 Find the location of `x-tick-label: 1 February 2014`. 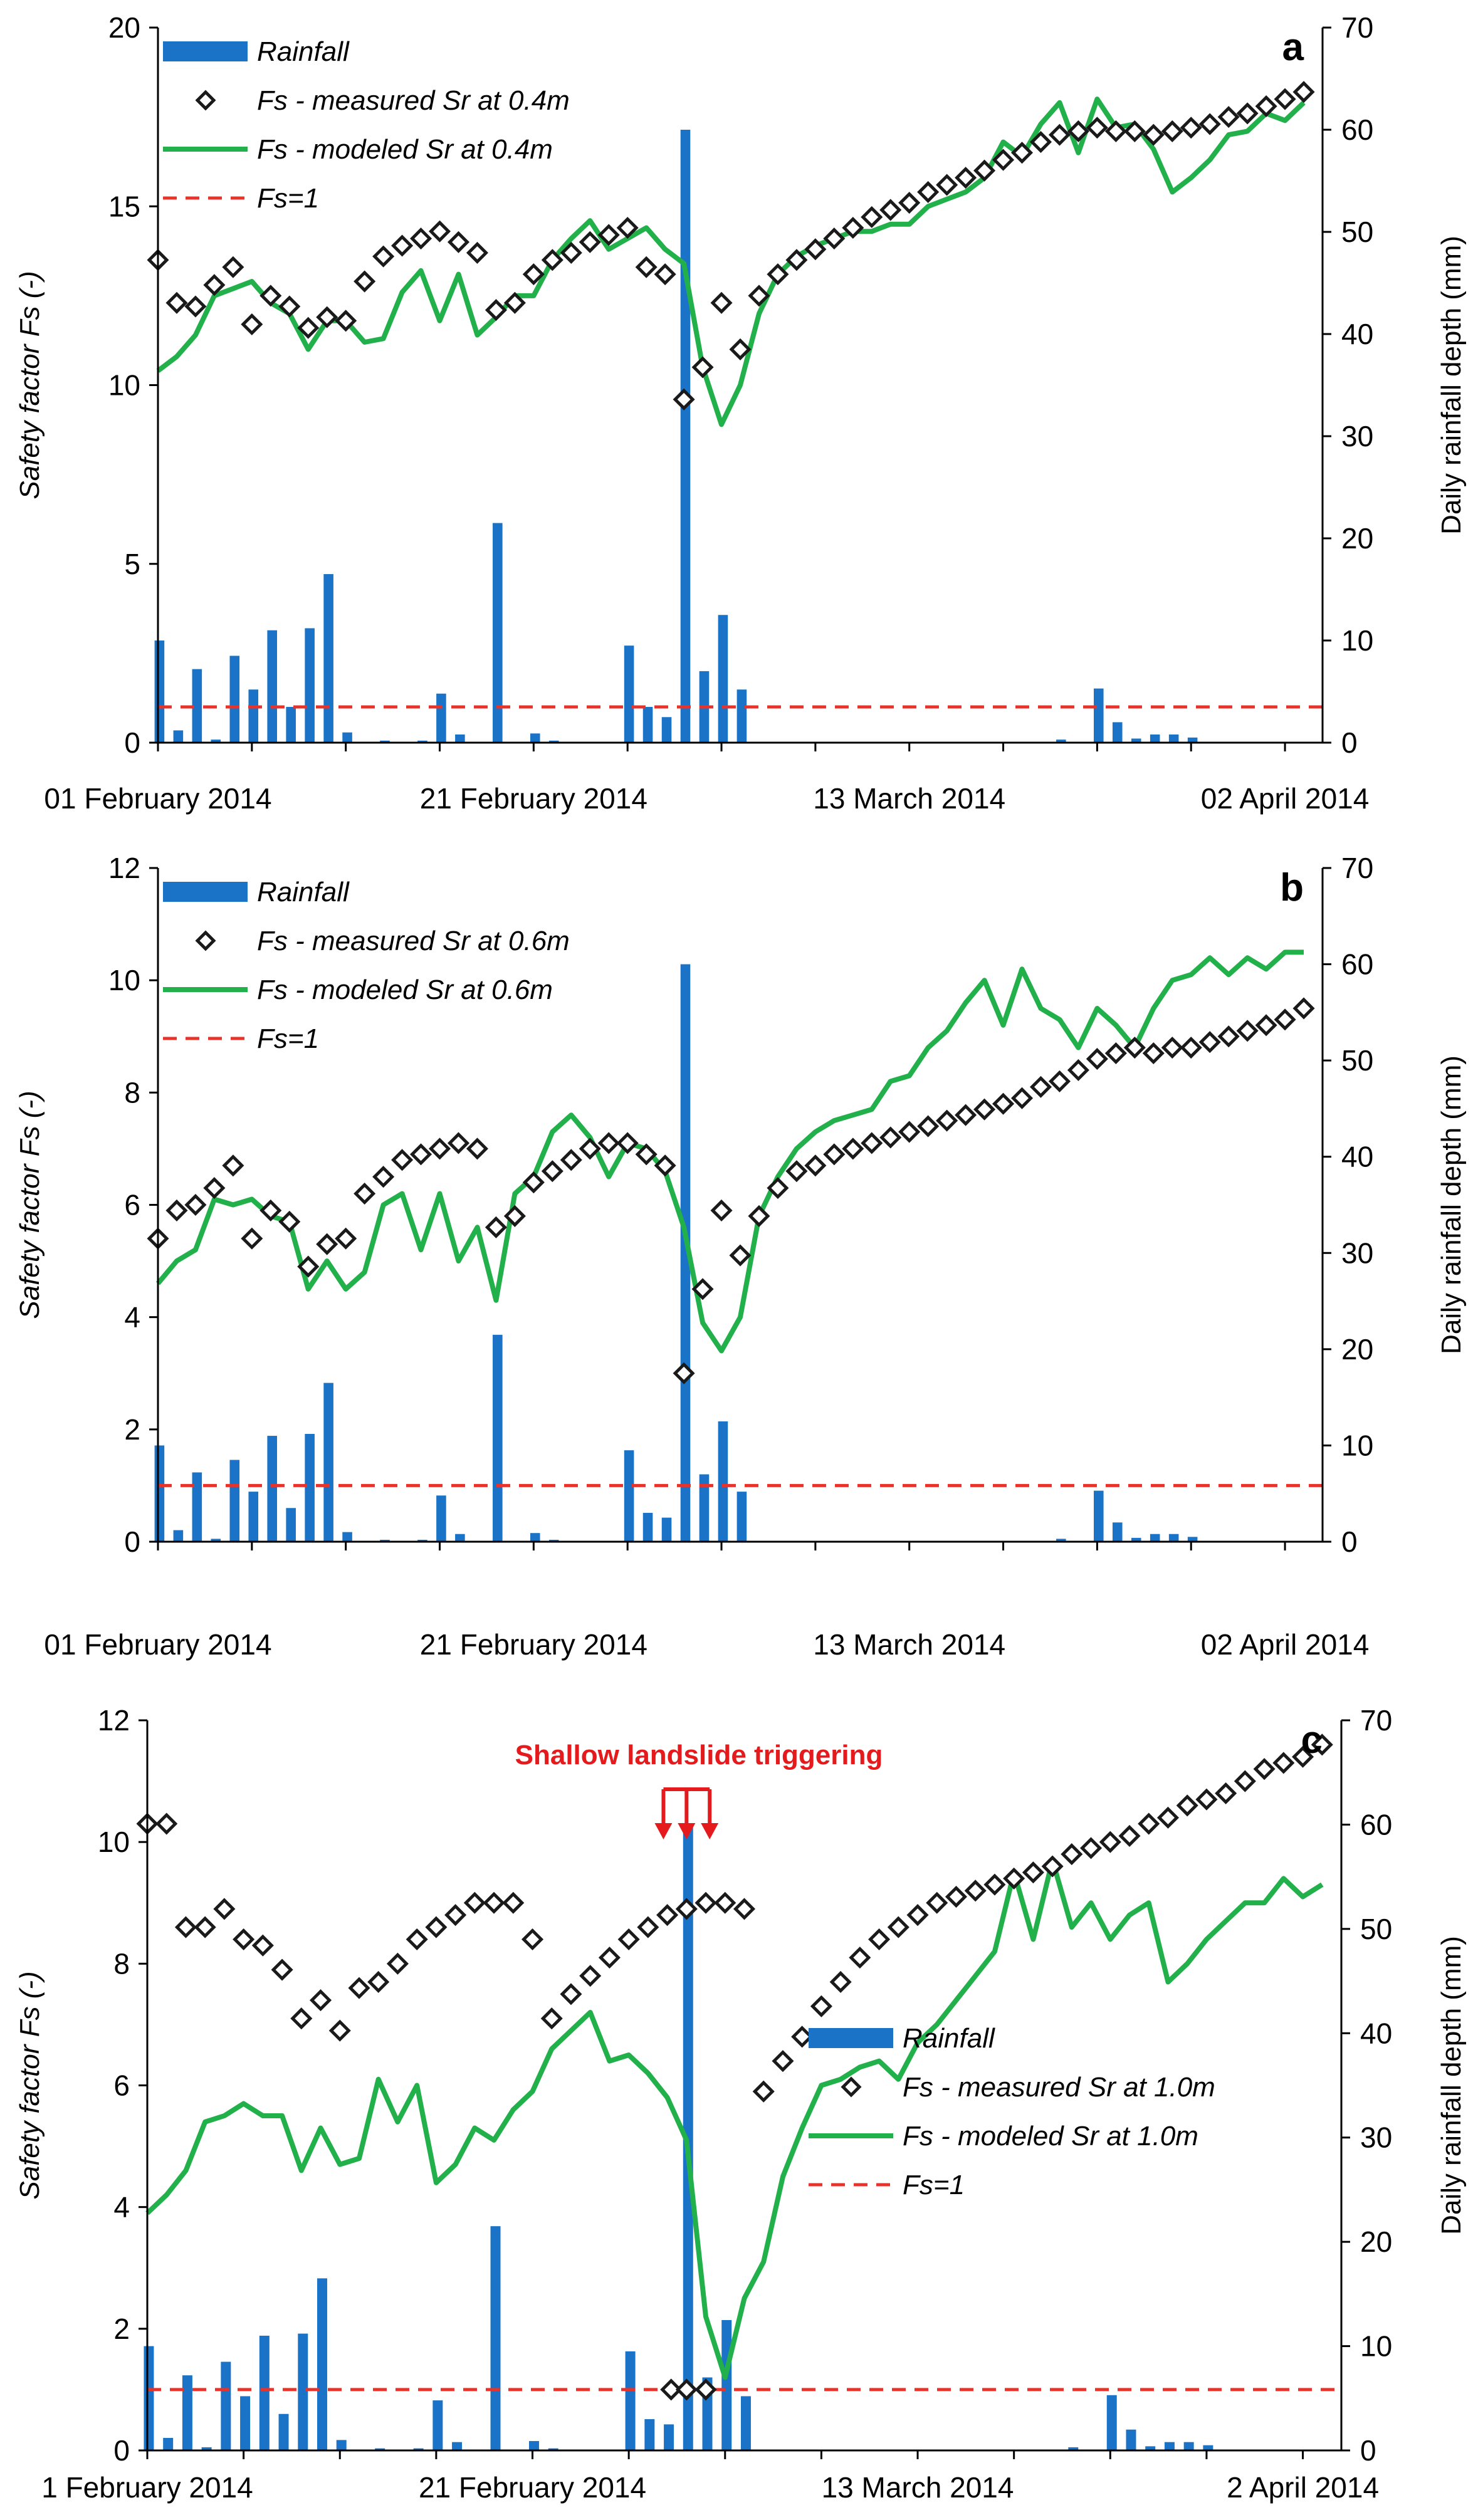

x-tick-label: 1 February 2014 is located at coordinates (147, 2487).